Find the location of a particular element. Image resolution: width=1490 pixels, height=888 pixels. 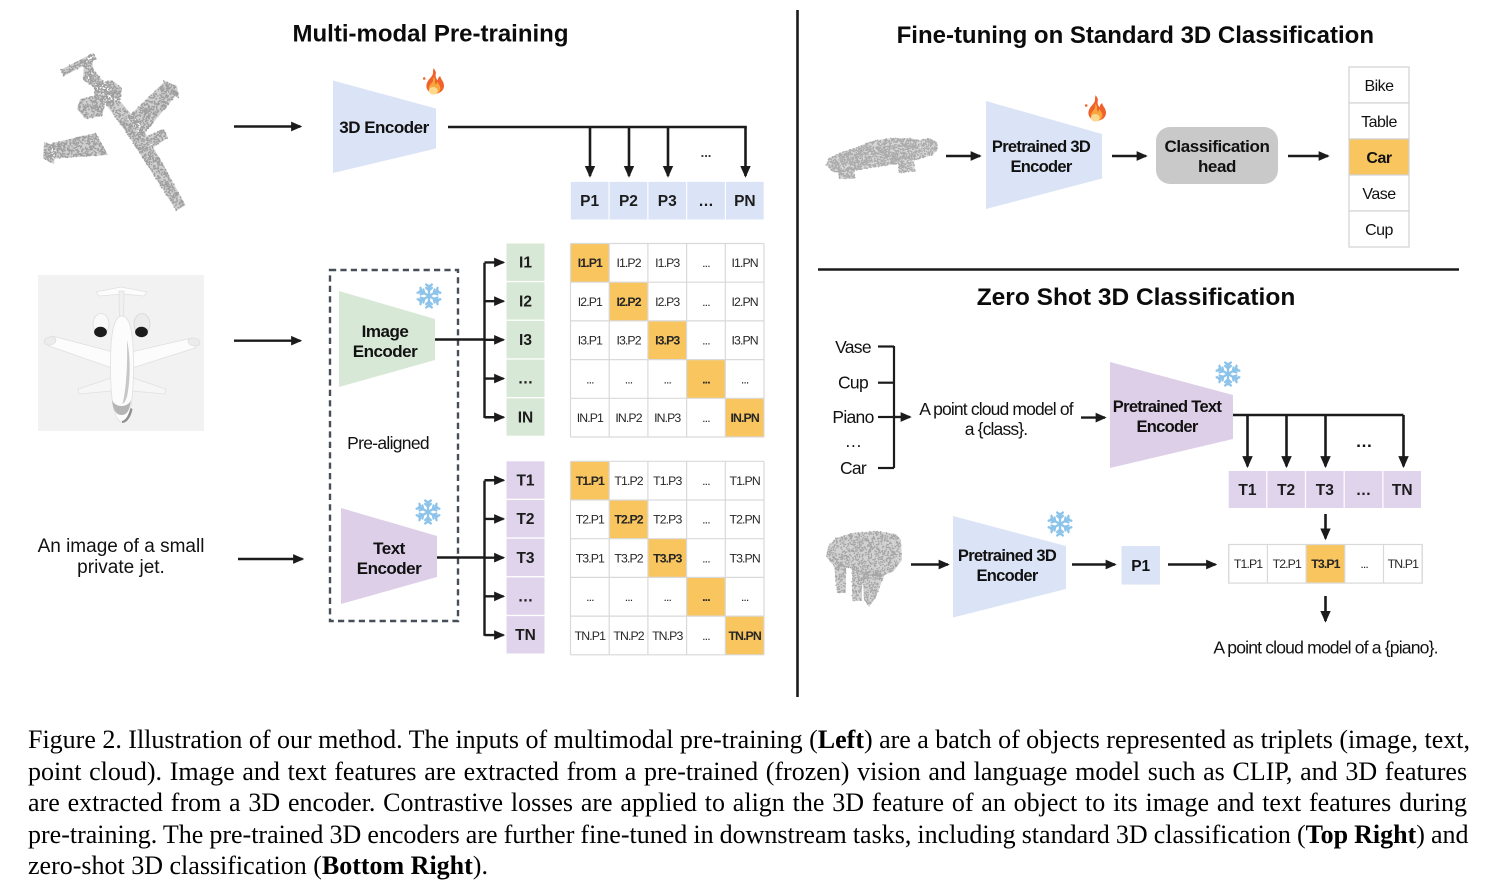

svg-text: IN.P1 is located at coordinates (590, 418).